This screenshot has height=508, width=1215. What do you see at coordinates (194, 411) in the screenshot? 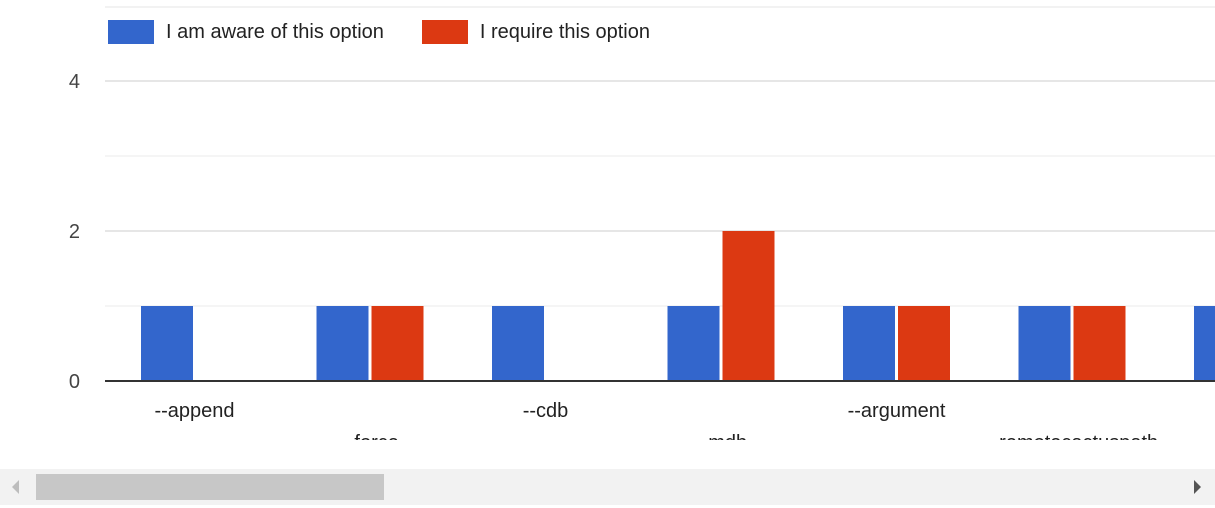
I see `x-tick-label: --append` at bounding box center [194, 411].